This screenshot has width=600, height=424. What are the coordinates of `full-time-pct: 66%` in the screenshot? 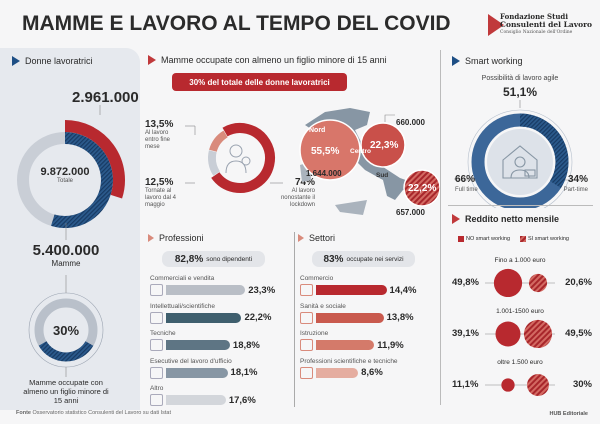 It's located at (465, 179).